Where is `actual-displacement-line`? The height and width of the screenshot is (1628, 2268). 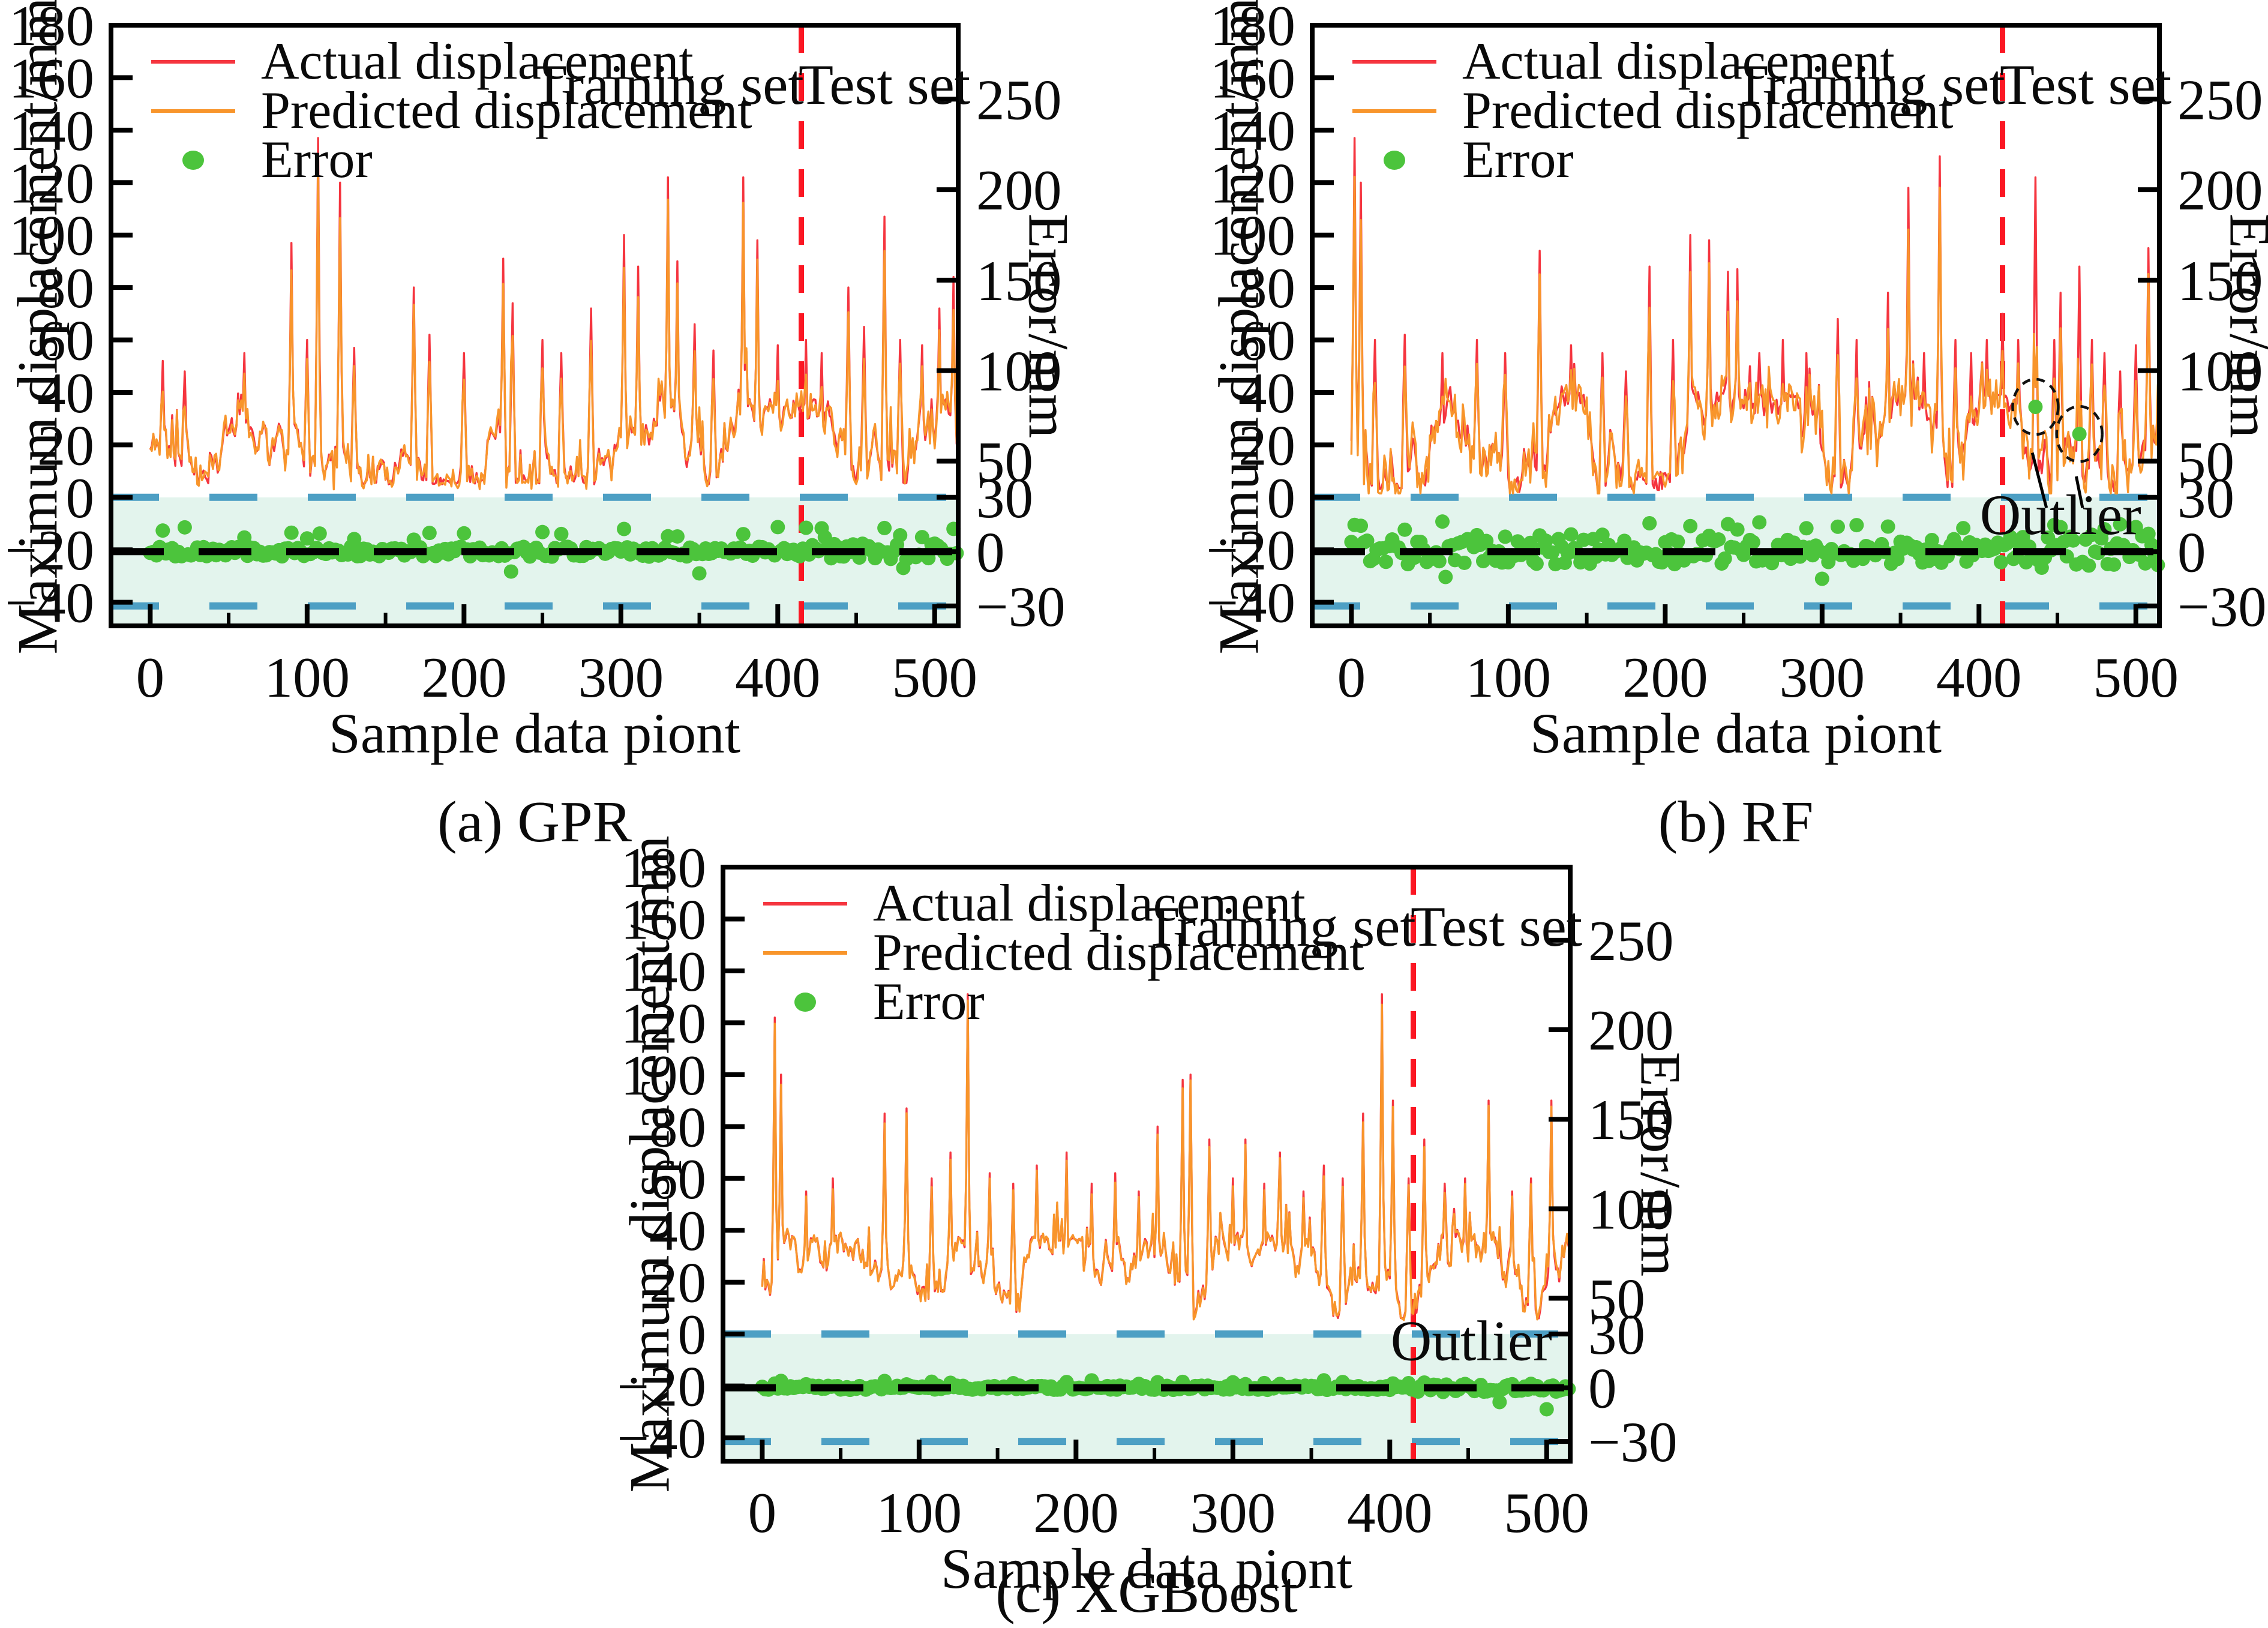
actual-displacement-line is located at coordinates (554, 311).